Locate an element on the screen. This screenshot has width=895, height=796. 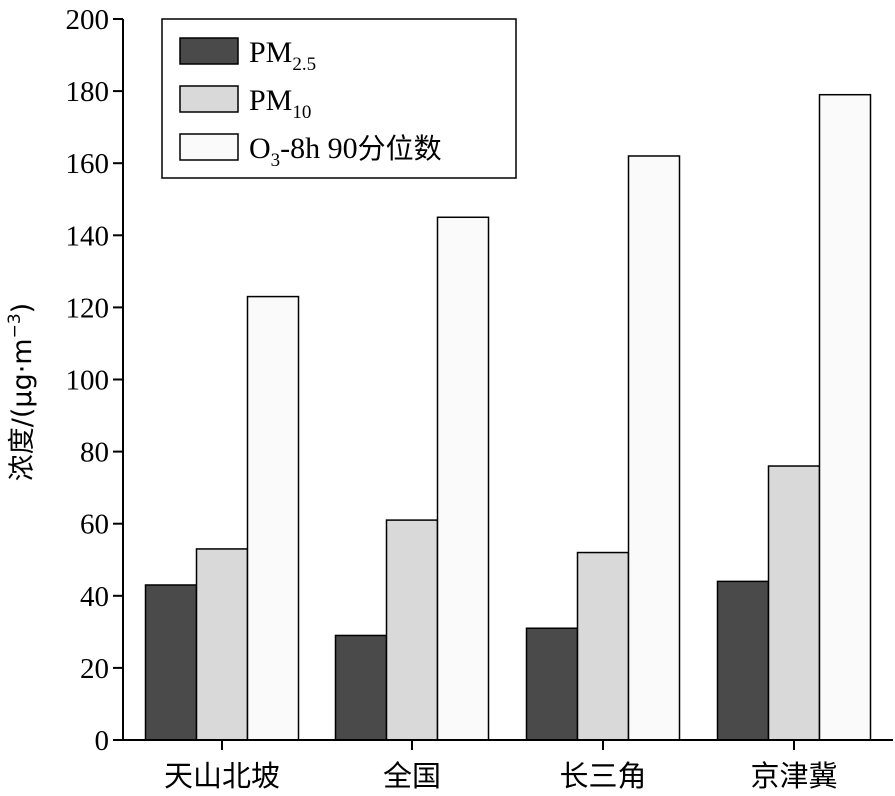
y-tick-label: 180 is located at coordinates (88, 92).